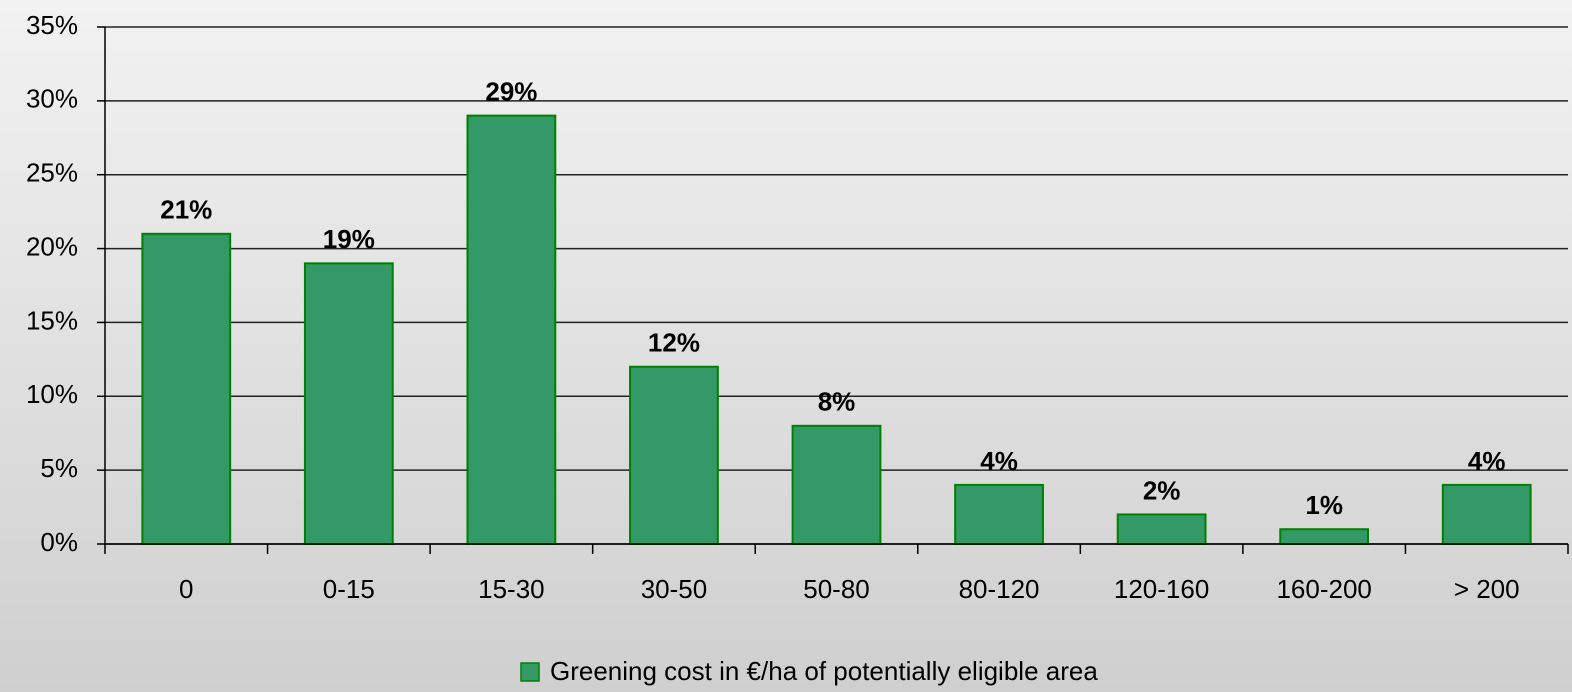 This screenshot has height=692, width=1572. Describe the element at coordinates (530, 672) in the screenshot. I see `legend-swatch` at that location.